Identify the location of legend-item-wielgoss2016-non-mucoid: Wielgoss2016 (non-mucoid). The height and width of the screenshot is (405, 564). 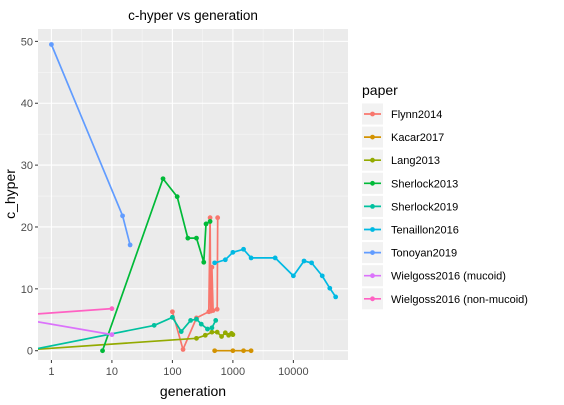
(445, 299).